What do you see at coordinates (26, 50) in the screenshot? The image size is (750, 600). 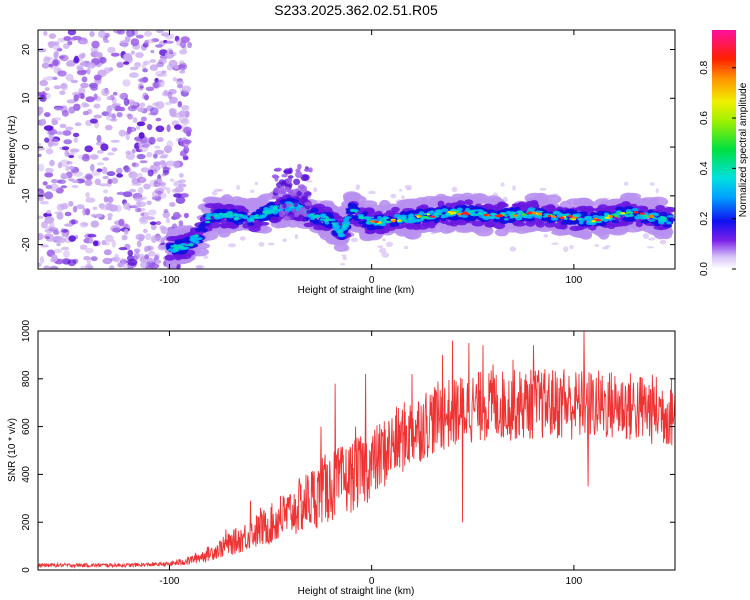 I see `y-tick-label: 20` at bounding box center [26, 50].